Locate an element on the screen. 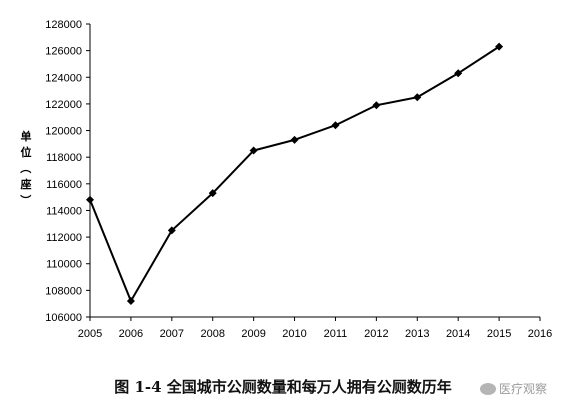  x-tick-label: 2009 is located at coordinates (253, 334).